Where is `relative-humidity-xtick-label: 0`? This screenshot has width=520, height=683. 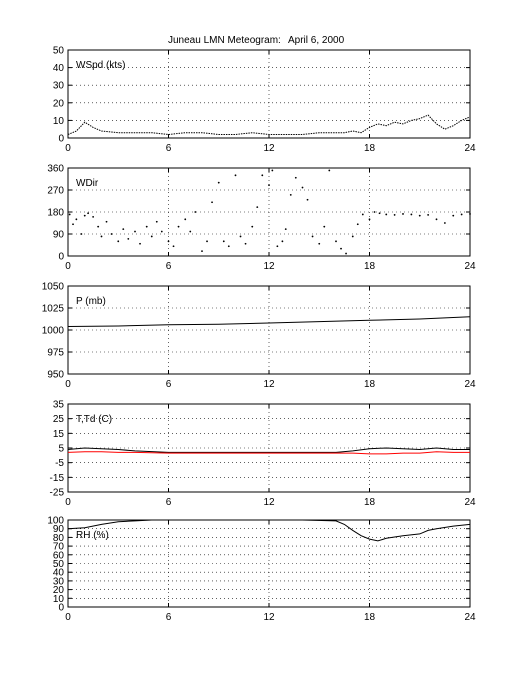 relative-humidity-xtick-label: 0 is located at coordinates (68, 617).